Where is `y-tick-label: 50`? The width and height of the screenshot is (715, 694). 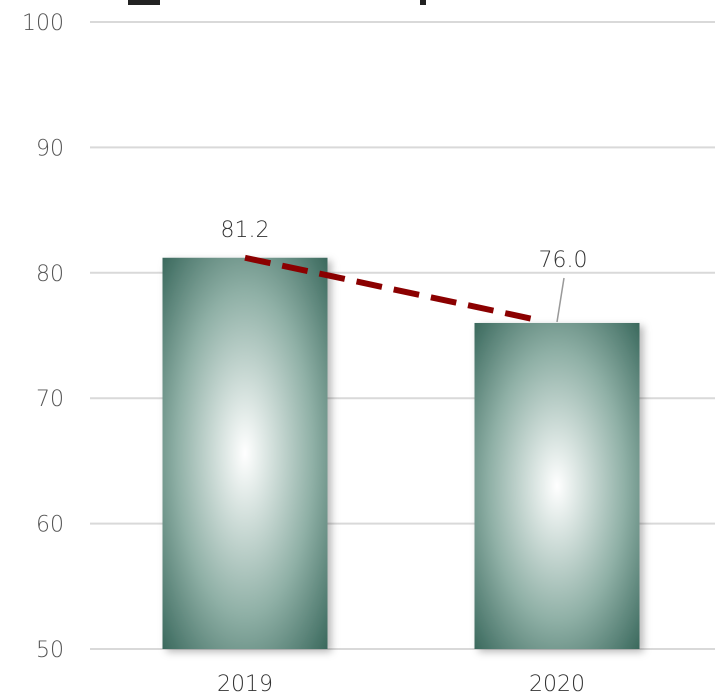
y-tick-label: 50 is located at coordinates (50, 650).